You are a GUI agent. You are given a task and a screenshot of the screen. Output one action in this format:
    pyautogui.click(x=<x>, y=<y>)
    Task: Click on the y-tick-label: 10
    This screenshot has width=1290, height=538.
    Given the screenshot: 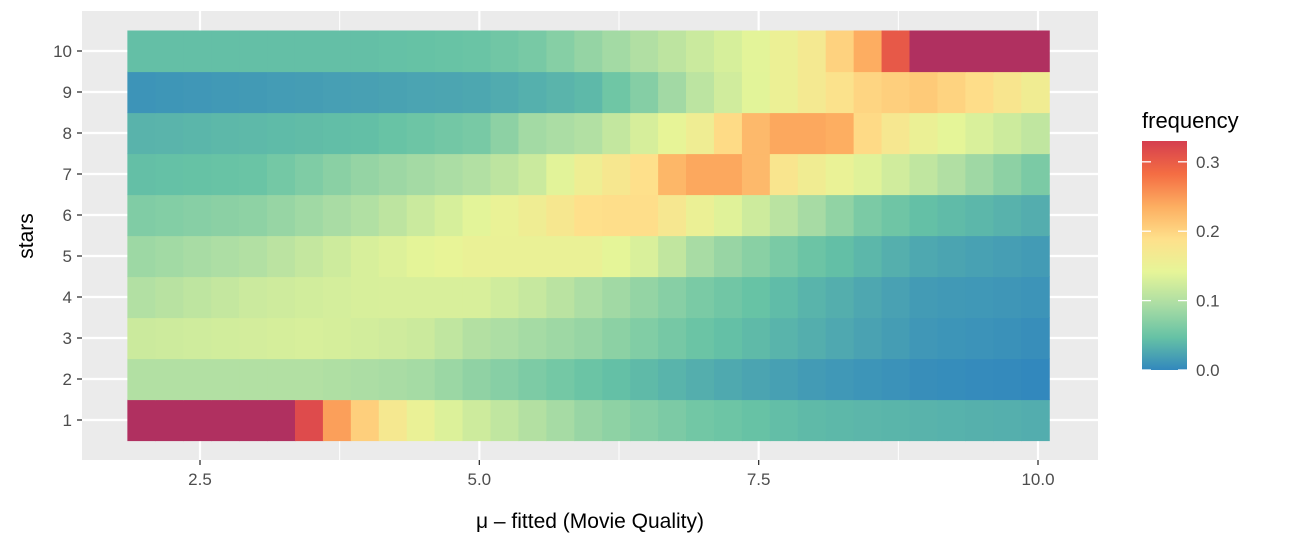 What is the action you would take?
    pyautogui.click(x=62, y=51)
    